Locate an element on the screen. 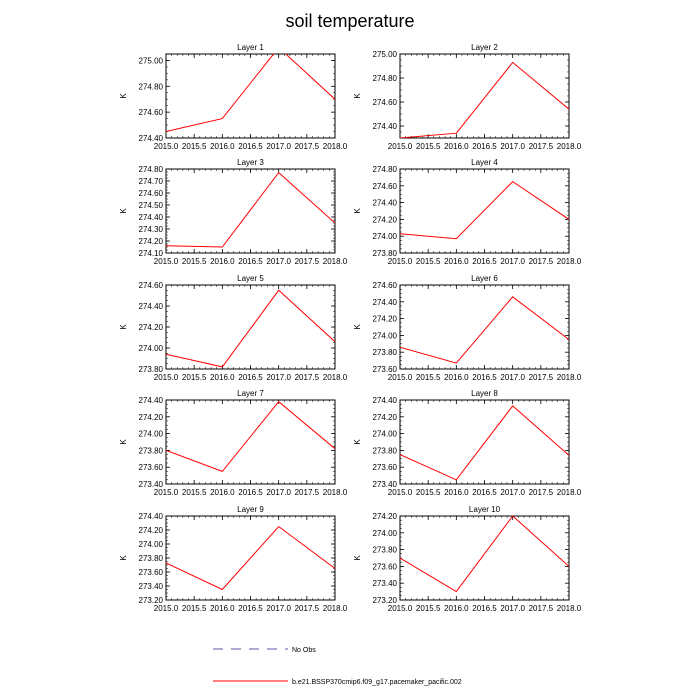 The image size is (700, 700). y-tick-label: 274.70 is located at coordinates (151, 181).